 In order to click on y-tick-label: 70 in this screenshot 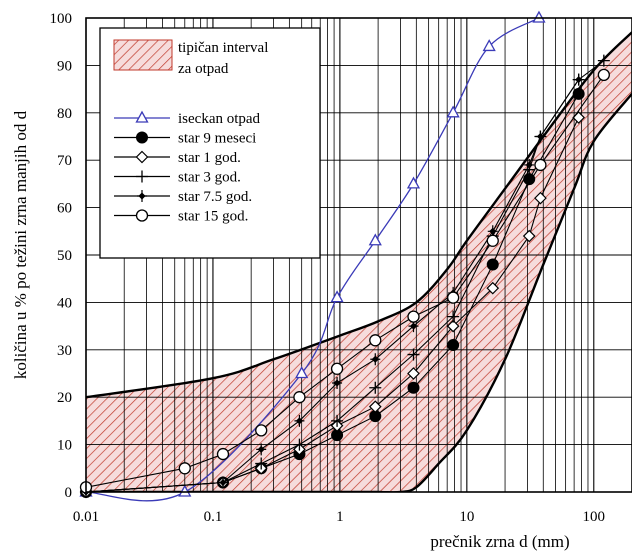, I will do `click(64, 161)`.